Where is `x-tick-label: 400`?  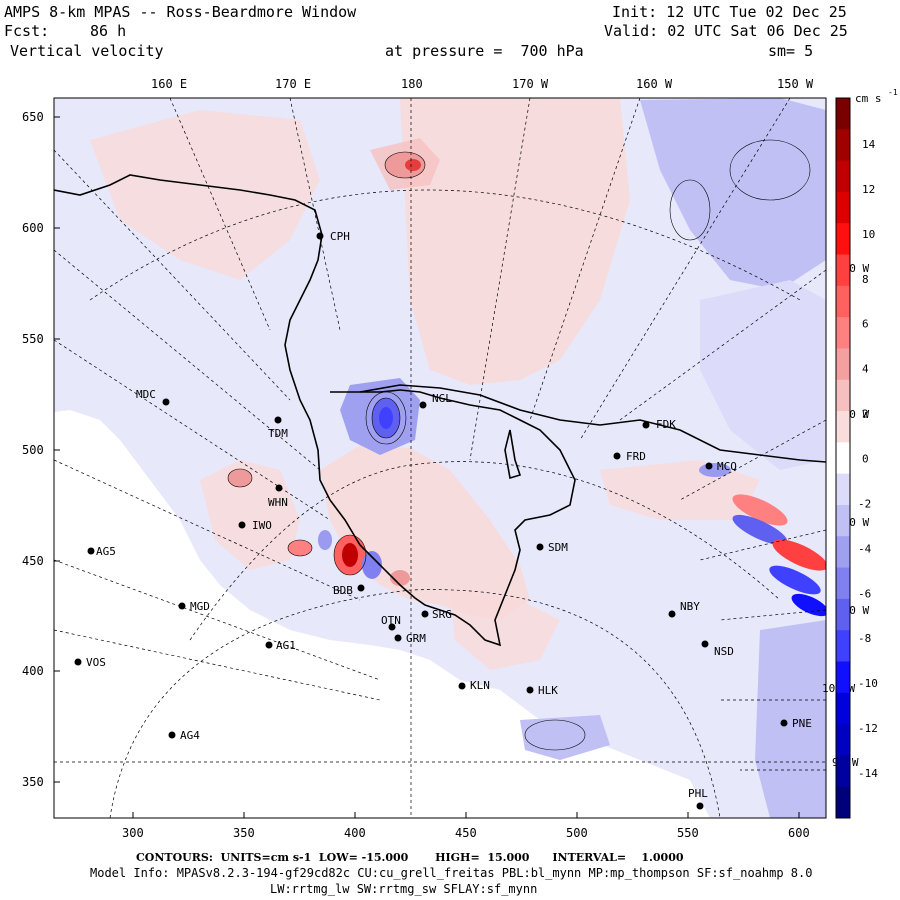 x-tick-label: 400 is located at coordinates (355, 833).